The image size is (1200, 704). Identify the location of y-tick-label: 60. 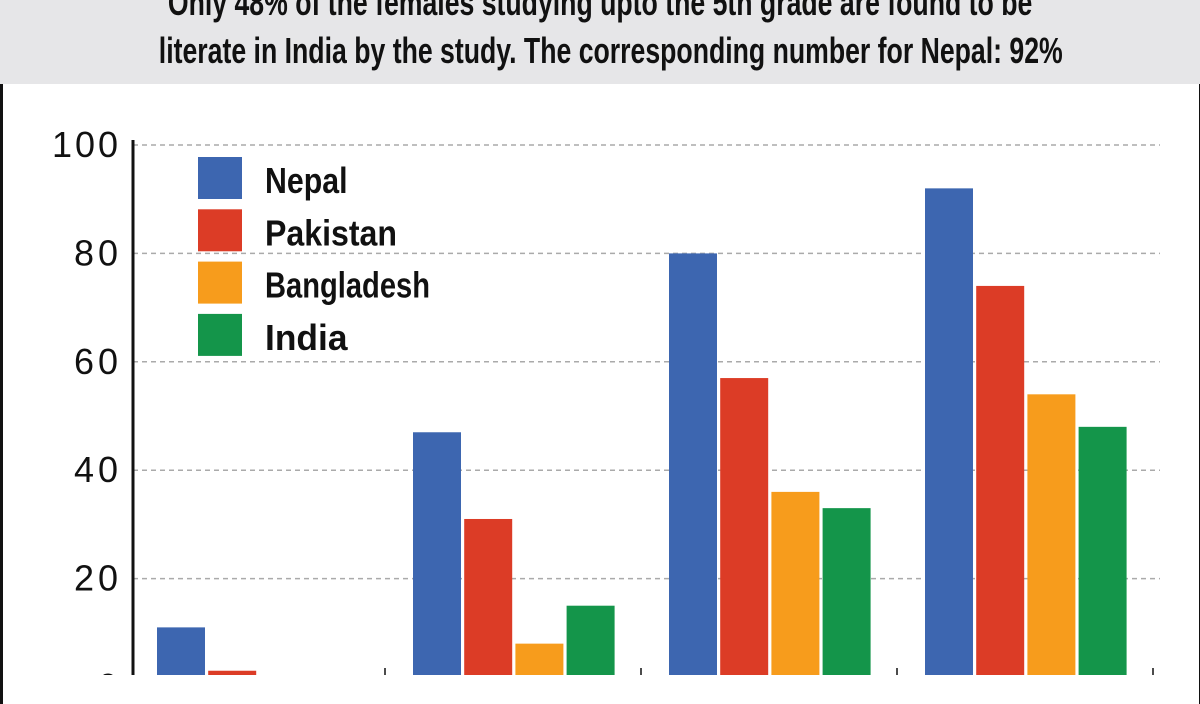
(96, 361).